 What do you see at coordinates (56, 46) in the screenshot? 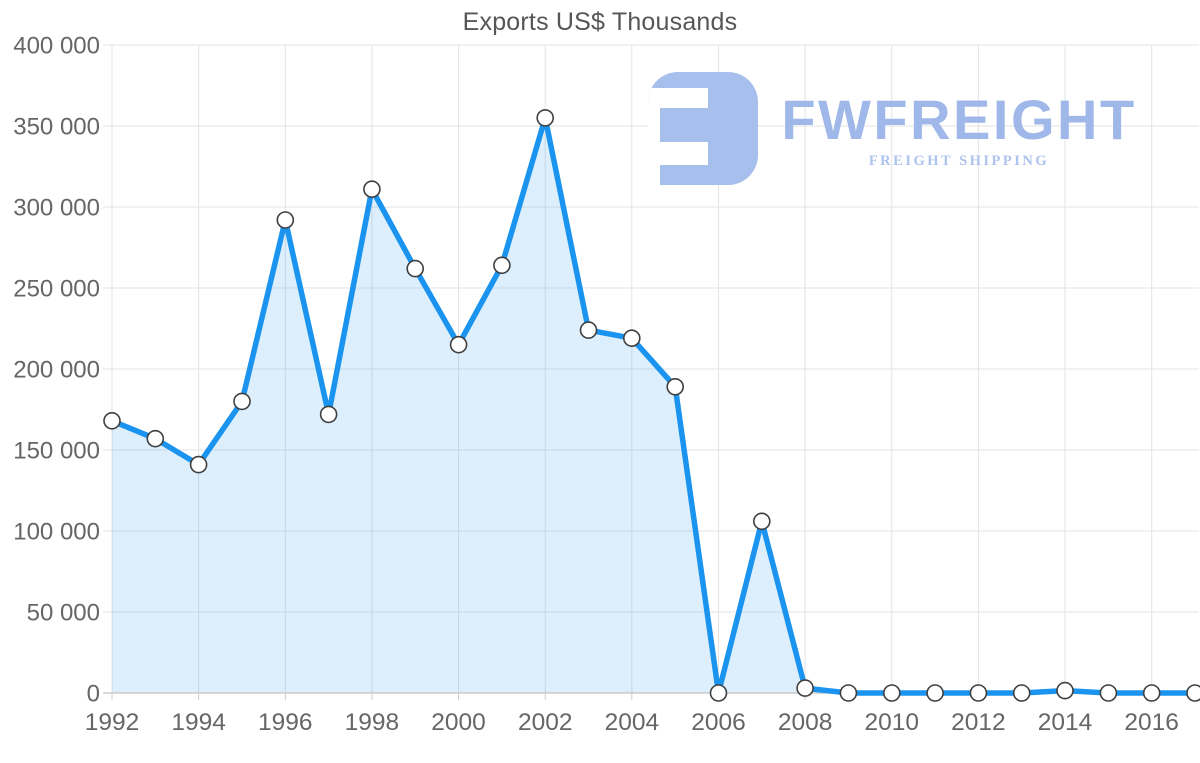
I see `y-axis-tick-label: 400 000` at bounding box center [56, 46].